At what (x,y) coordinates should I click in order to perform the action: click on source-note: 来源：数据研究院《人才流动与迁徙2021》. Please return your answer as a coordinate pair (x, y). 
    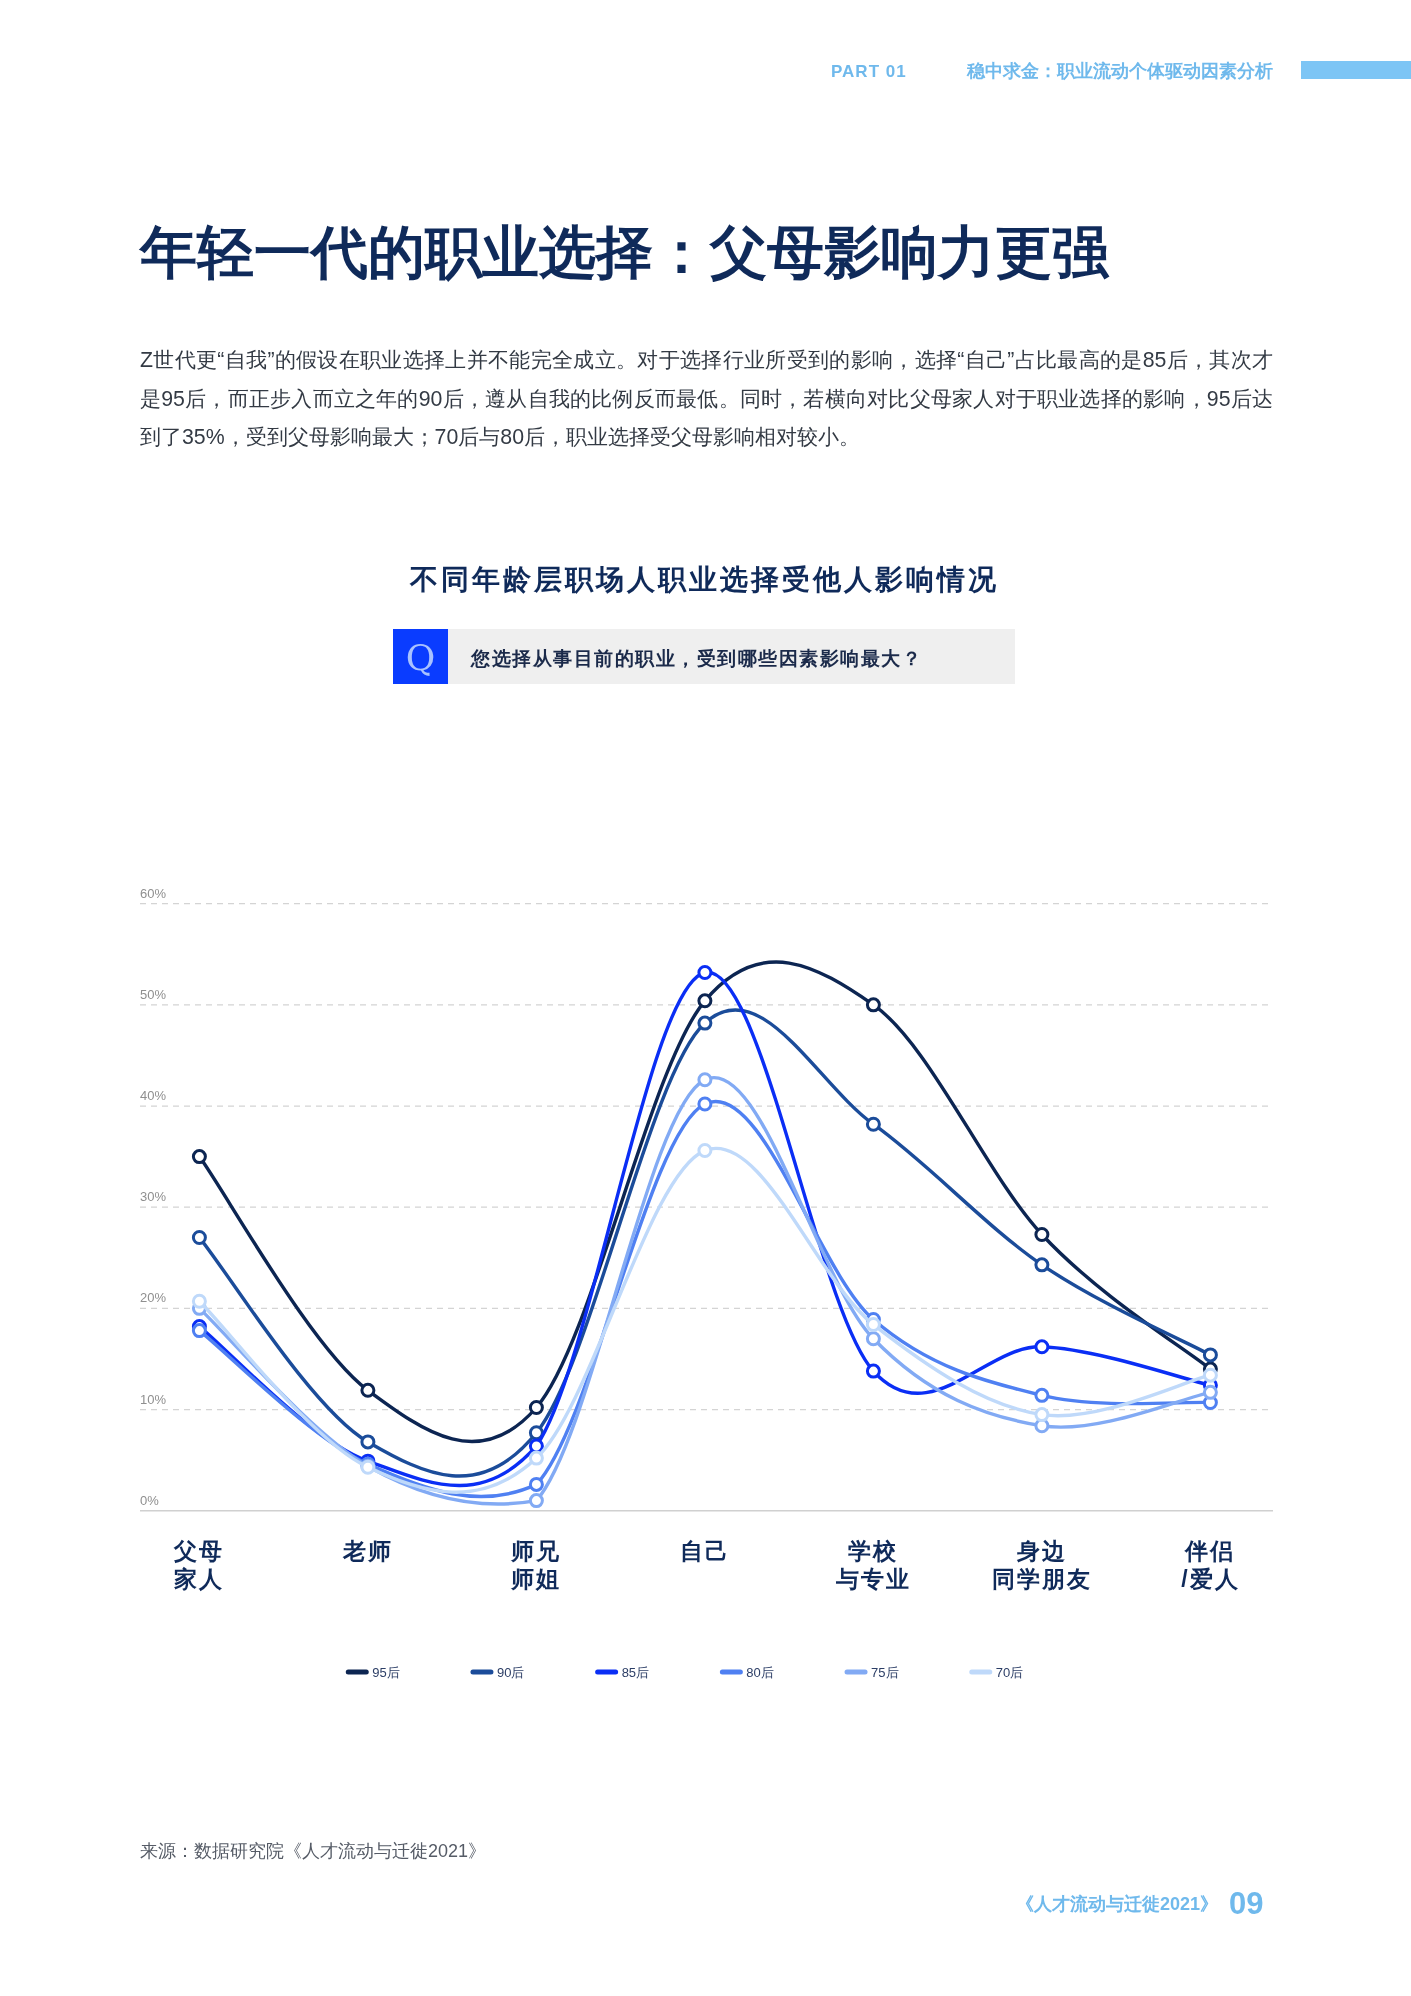
    Looking at the image, I should click on (313, 1851).